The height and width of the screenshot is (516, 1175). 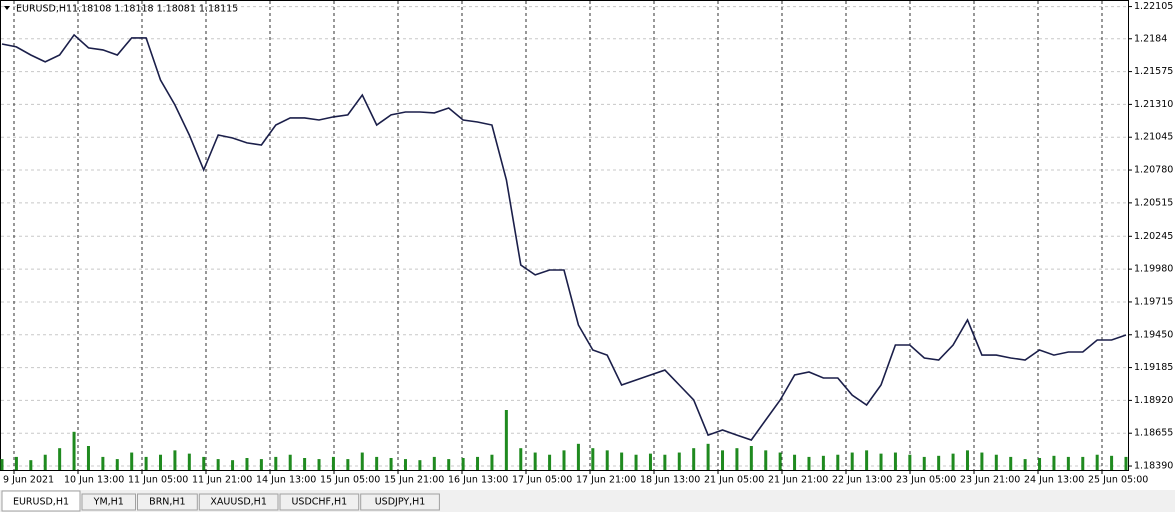 What do you see at coordinates (28, 480) in the screenshot?
I see `x-tick-label: 9 Jun 2021` at bounding box center [28, 480].